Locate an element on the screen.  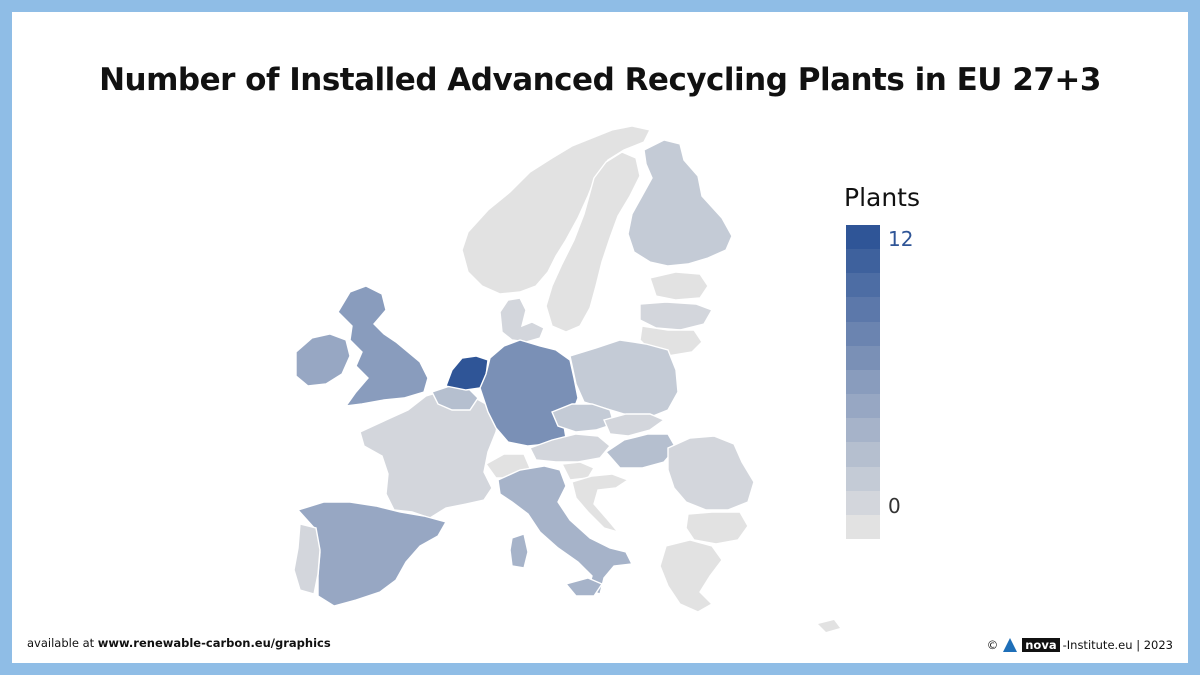
country-slovenia is located at coordinates (578, 471).